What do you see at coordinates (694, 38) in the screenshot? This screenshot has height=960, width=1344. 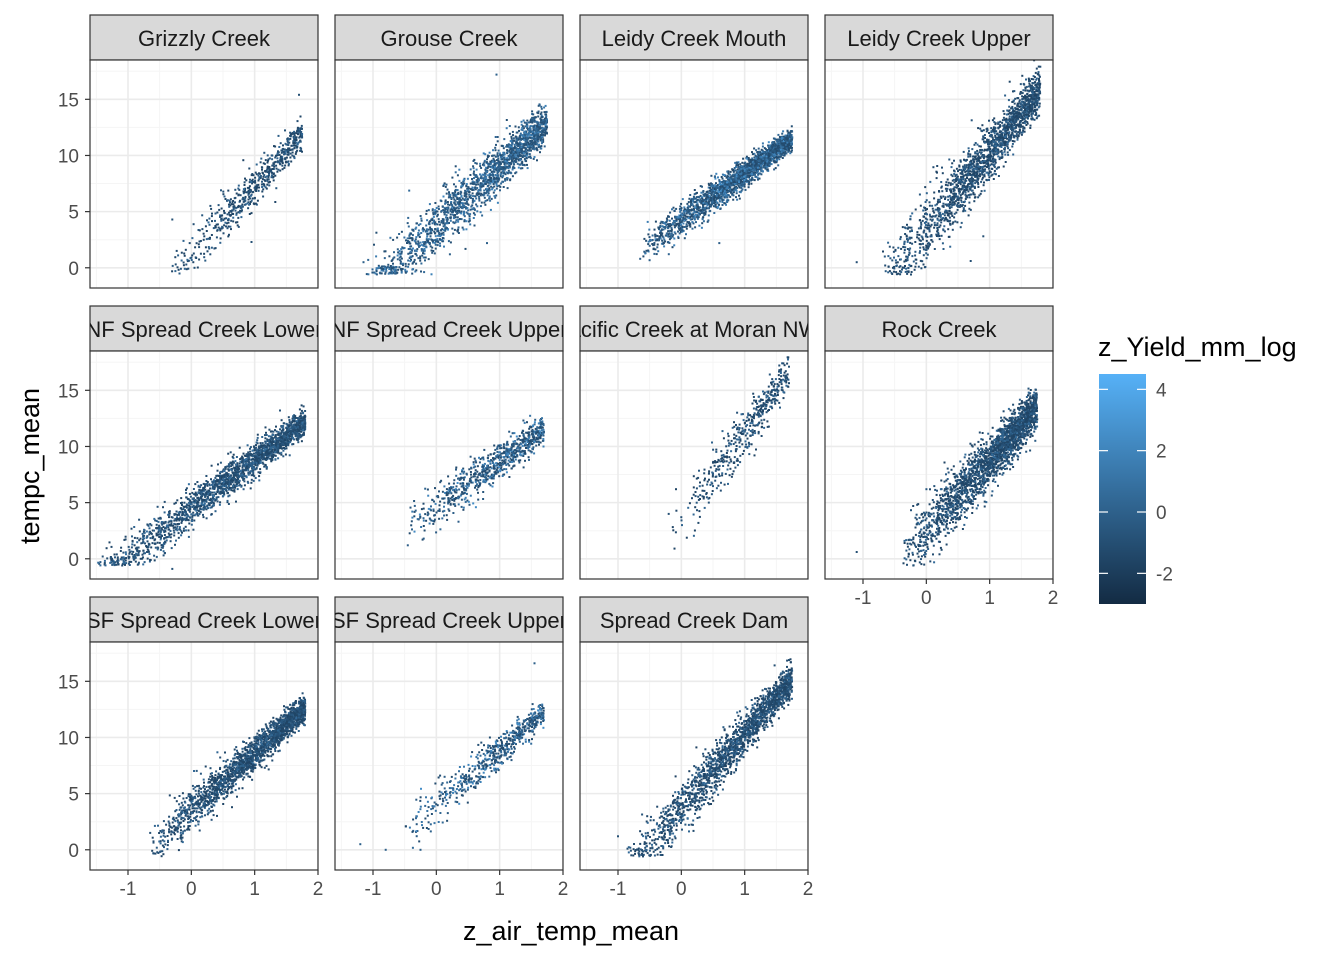 I see `facet-strip-label: Leidy Creek Mouth` at bounding box center [694, 38].